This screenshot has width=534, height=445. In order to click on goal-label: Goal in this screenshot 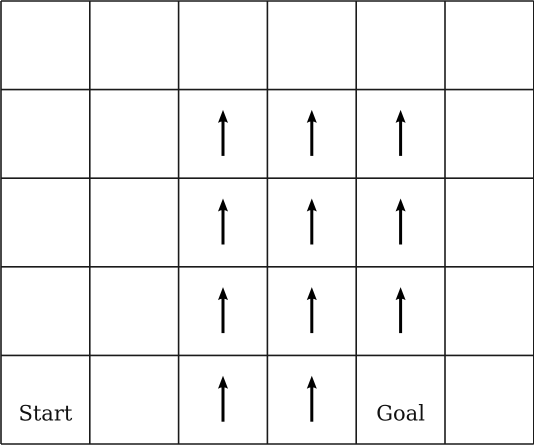, I will do `click(400, 414)`.